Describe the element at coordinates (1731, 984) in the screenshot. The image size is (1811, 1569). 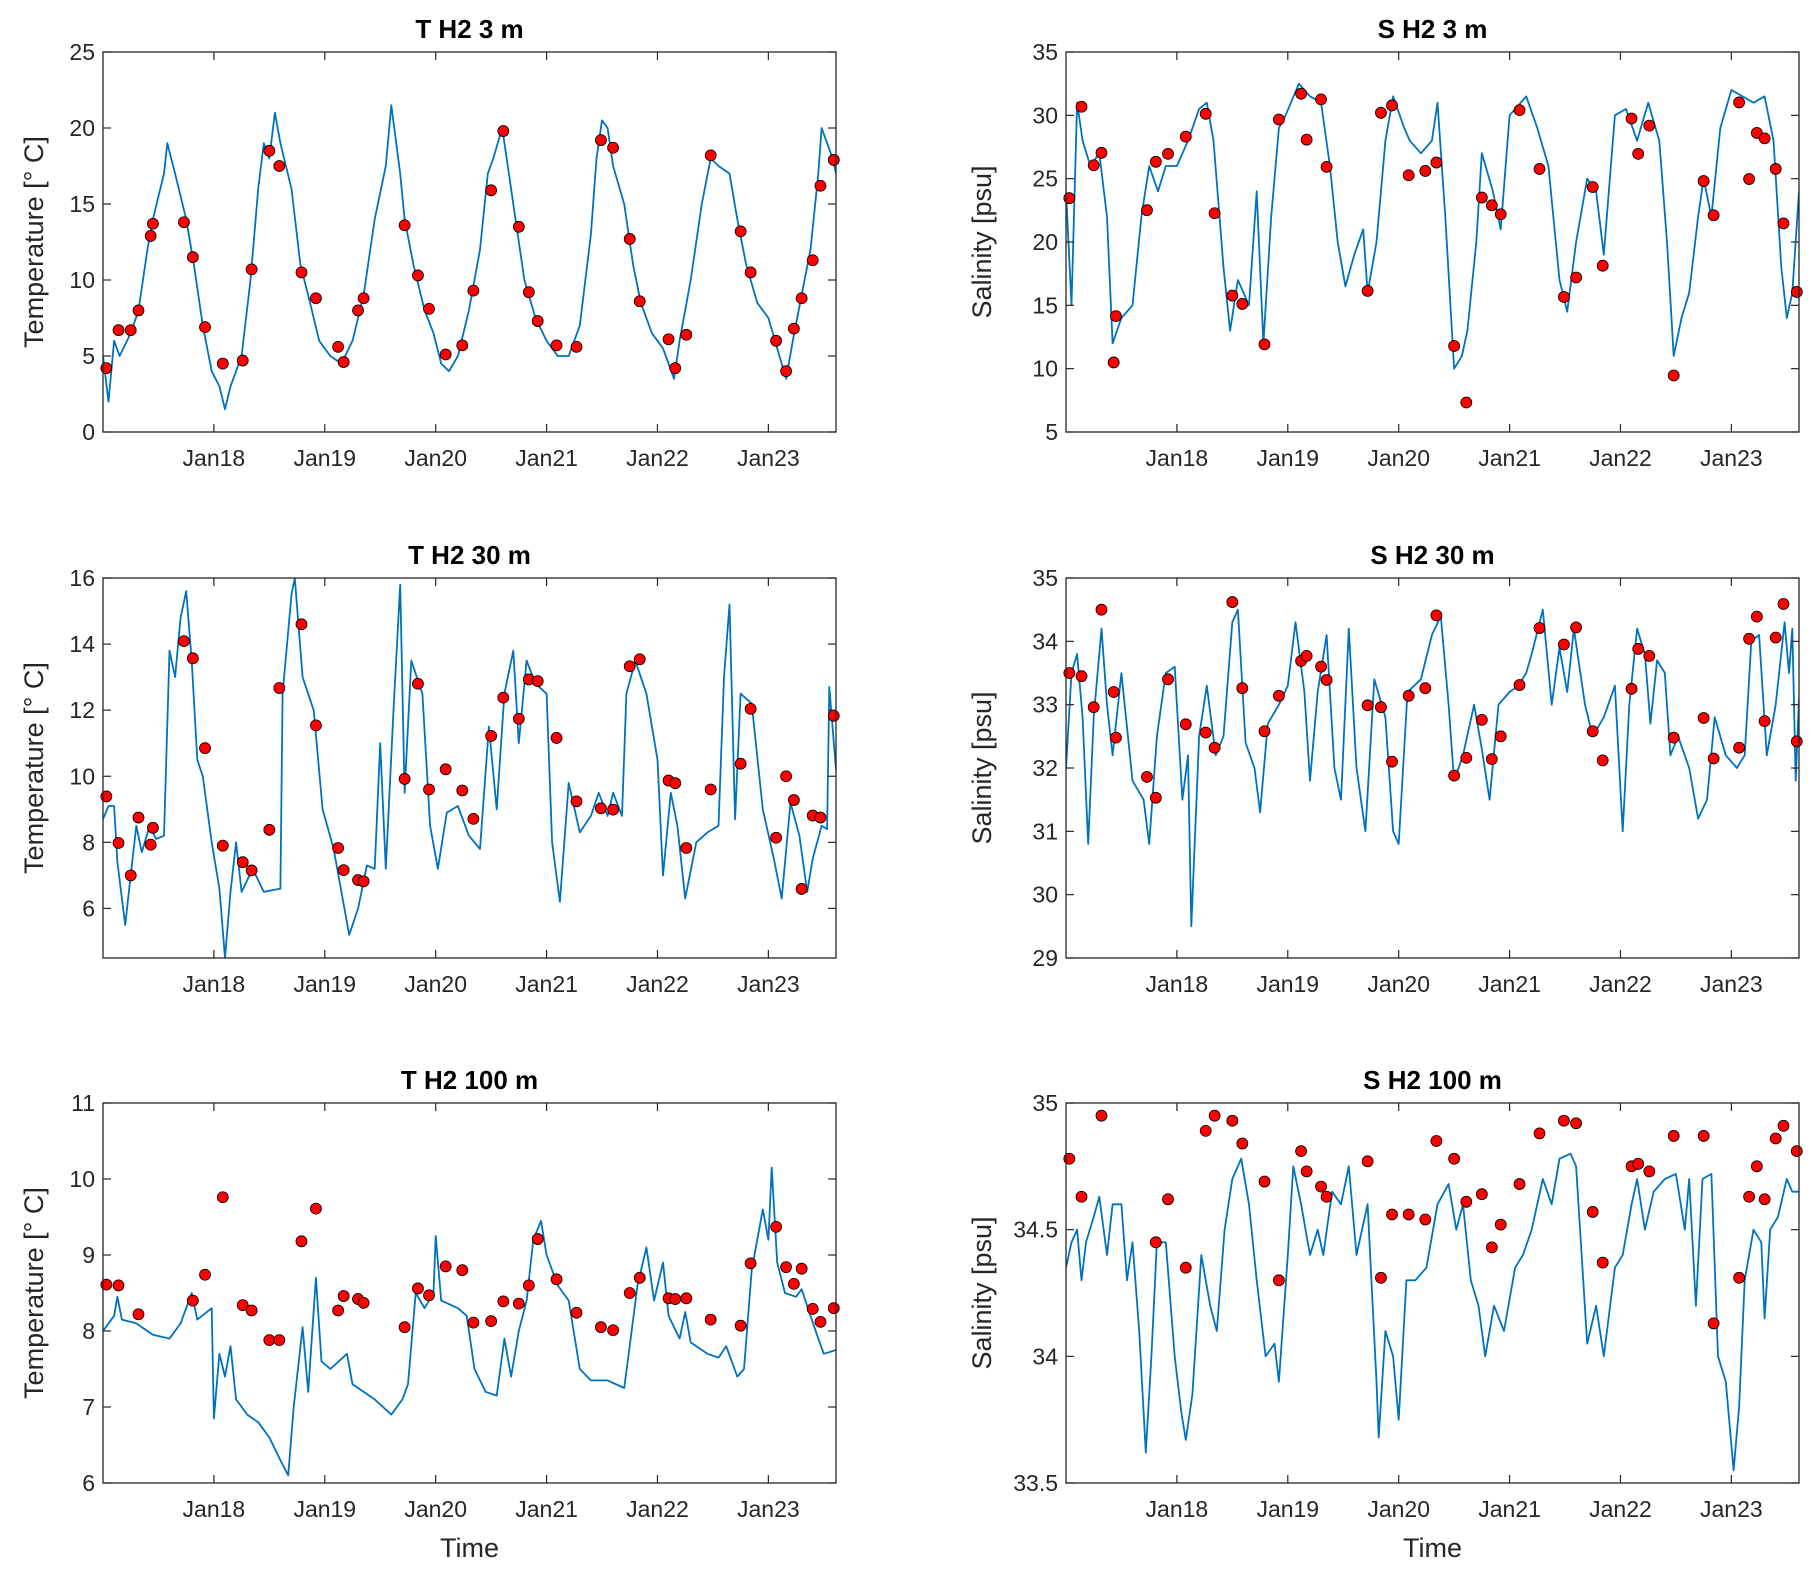
I see `xtick-label: Jan23` at that location.